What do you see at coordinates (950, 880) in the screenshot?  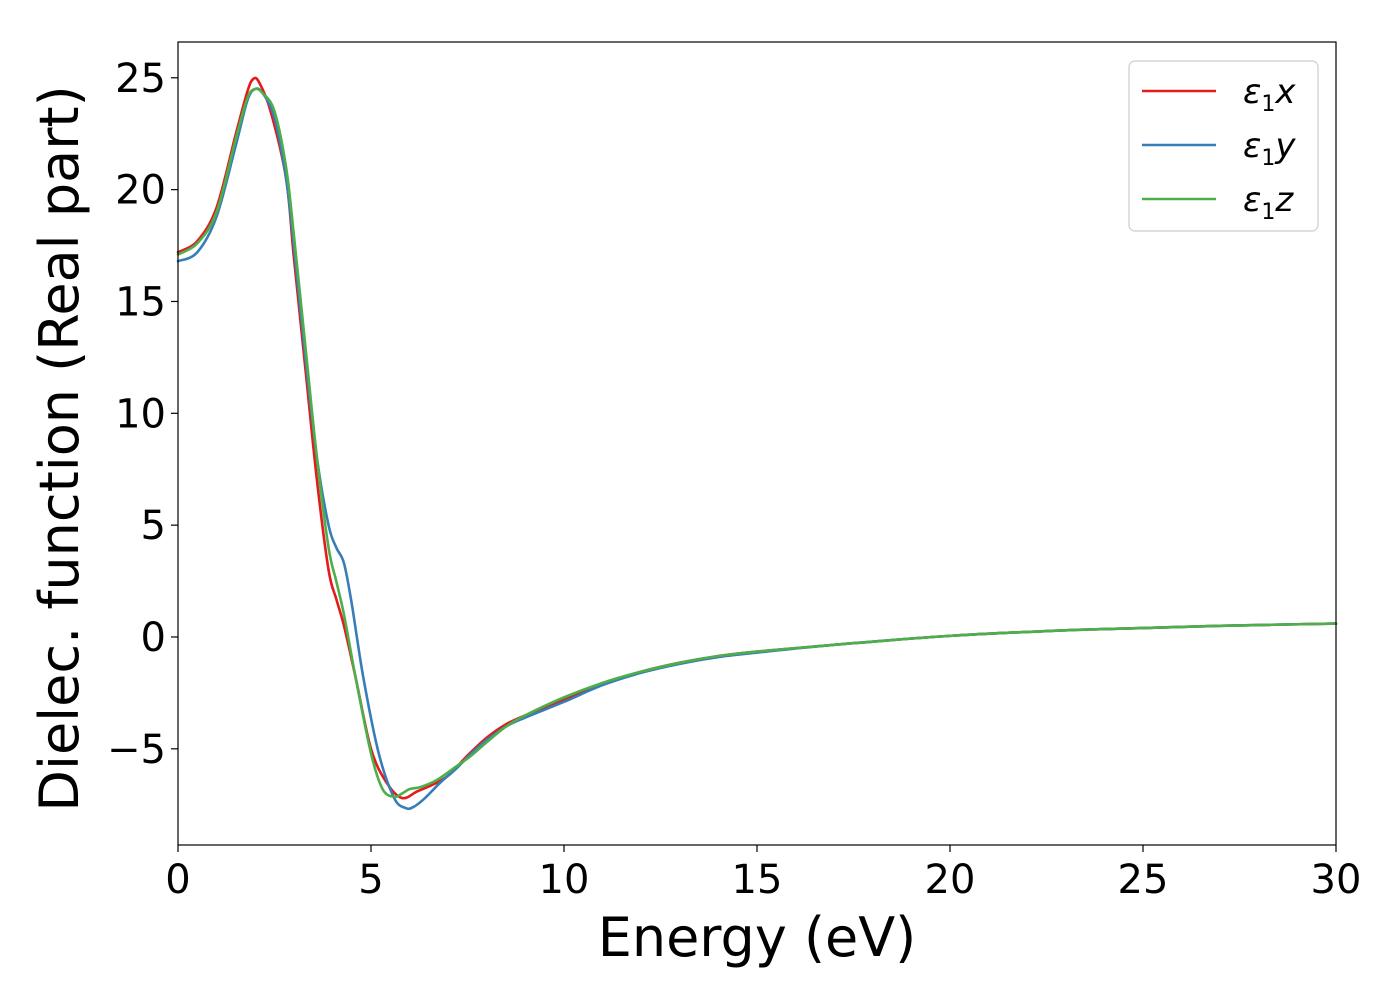 I see `x-tick-label: 20` at bounding box center [950, 880].